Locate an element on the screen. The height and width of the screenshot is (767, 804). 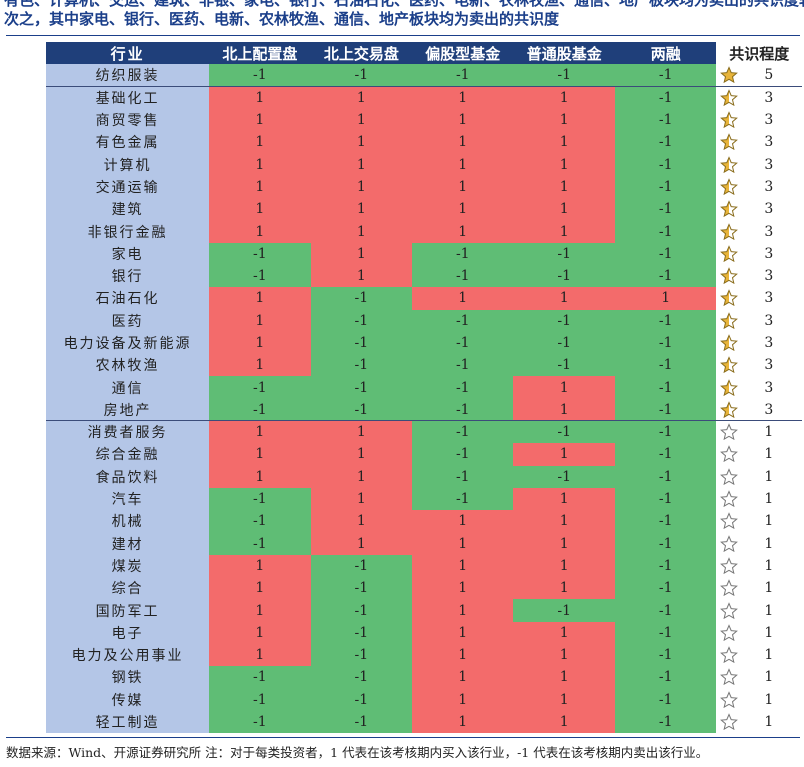
industry-name: 传媒 is located at coordinates (128, 699).